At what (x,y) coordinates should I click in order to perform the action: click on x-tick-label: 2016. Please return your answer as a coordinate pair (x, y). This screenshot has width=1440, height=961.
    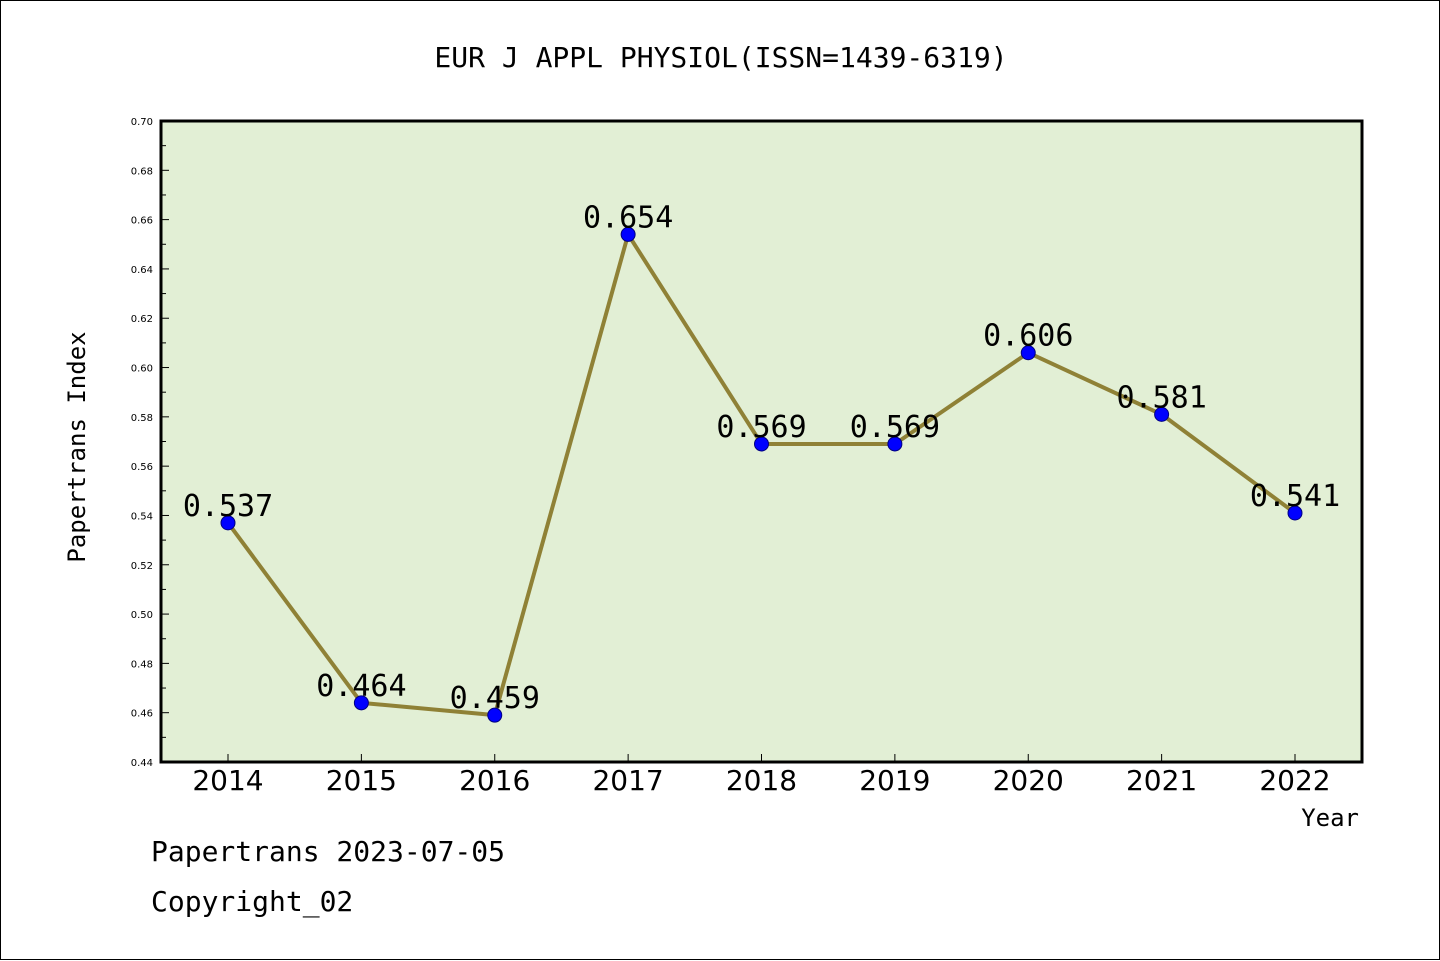
    Looking at the image, I should click on (494, 780).